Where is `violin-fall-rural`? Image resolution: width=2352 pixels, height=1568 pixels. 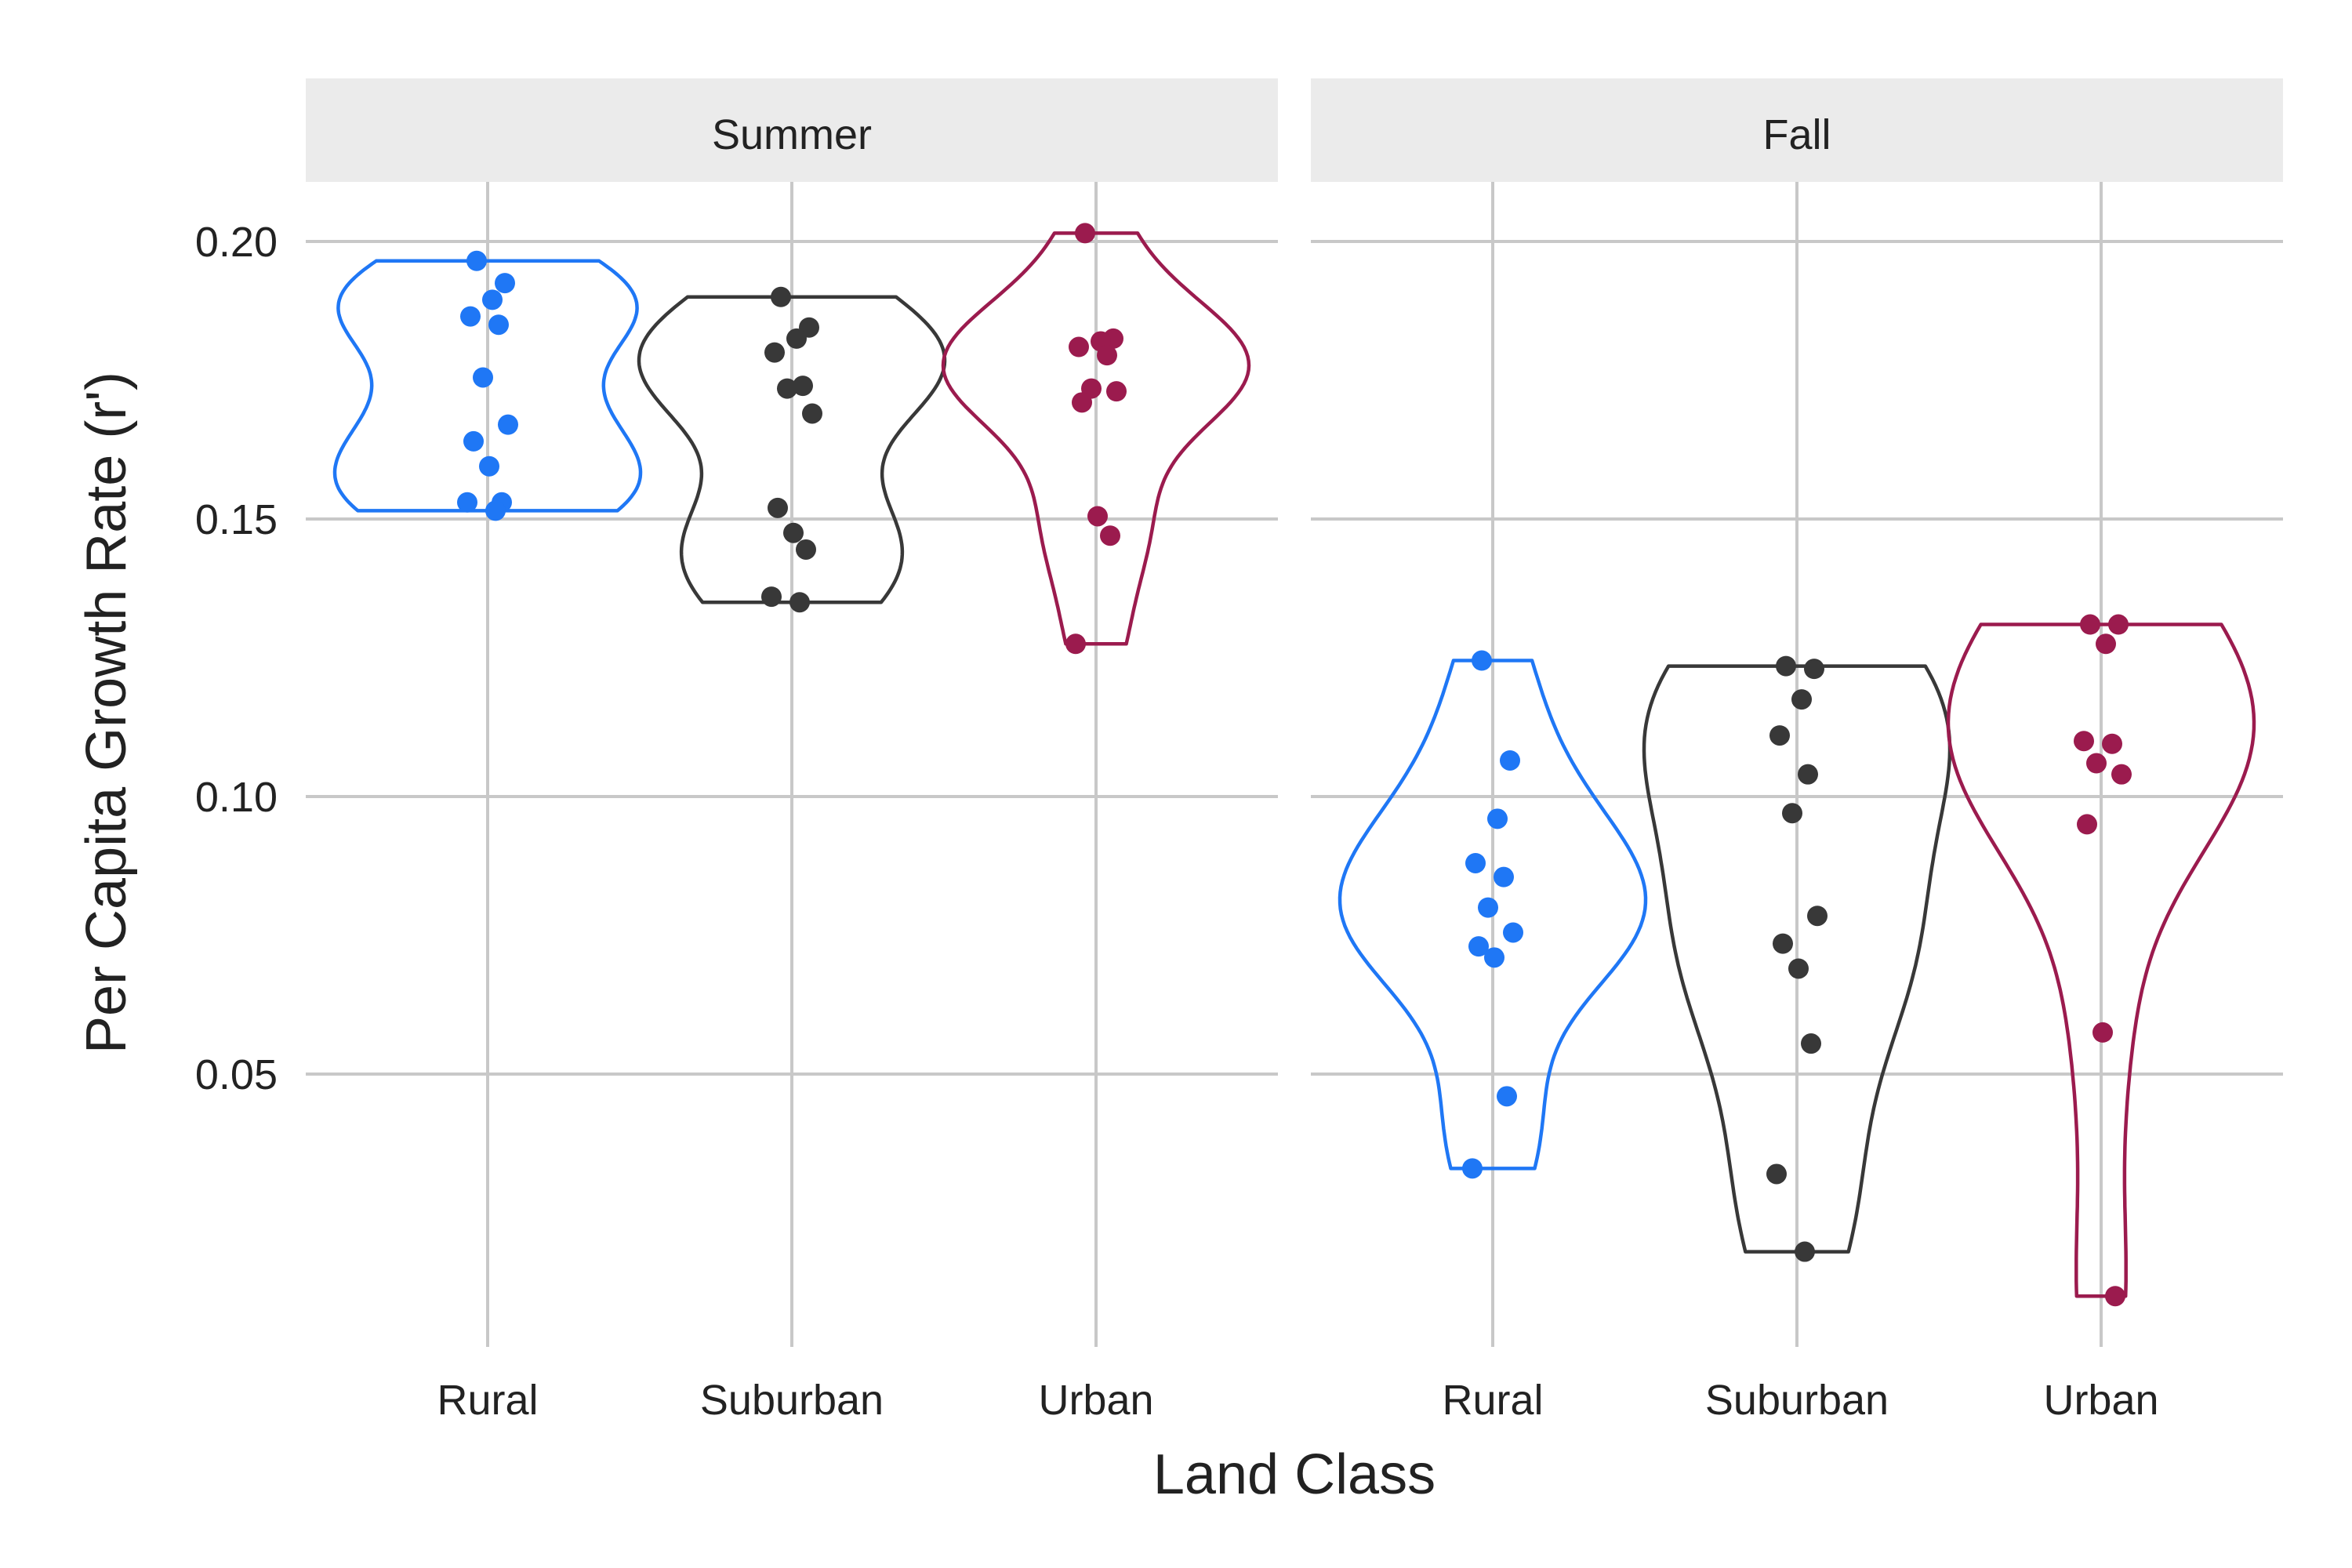 violin-fall-rural is located at coordinates (1493, 915).